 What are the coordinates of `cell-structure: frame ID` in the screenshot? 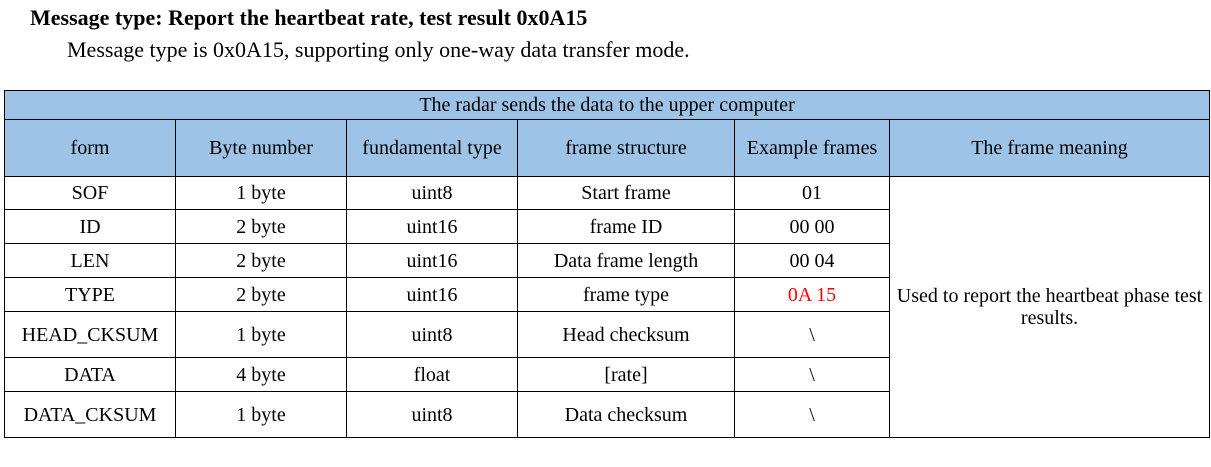 It's located at (626, 226).